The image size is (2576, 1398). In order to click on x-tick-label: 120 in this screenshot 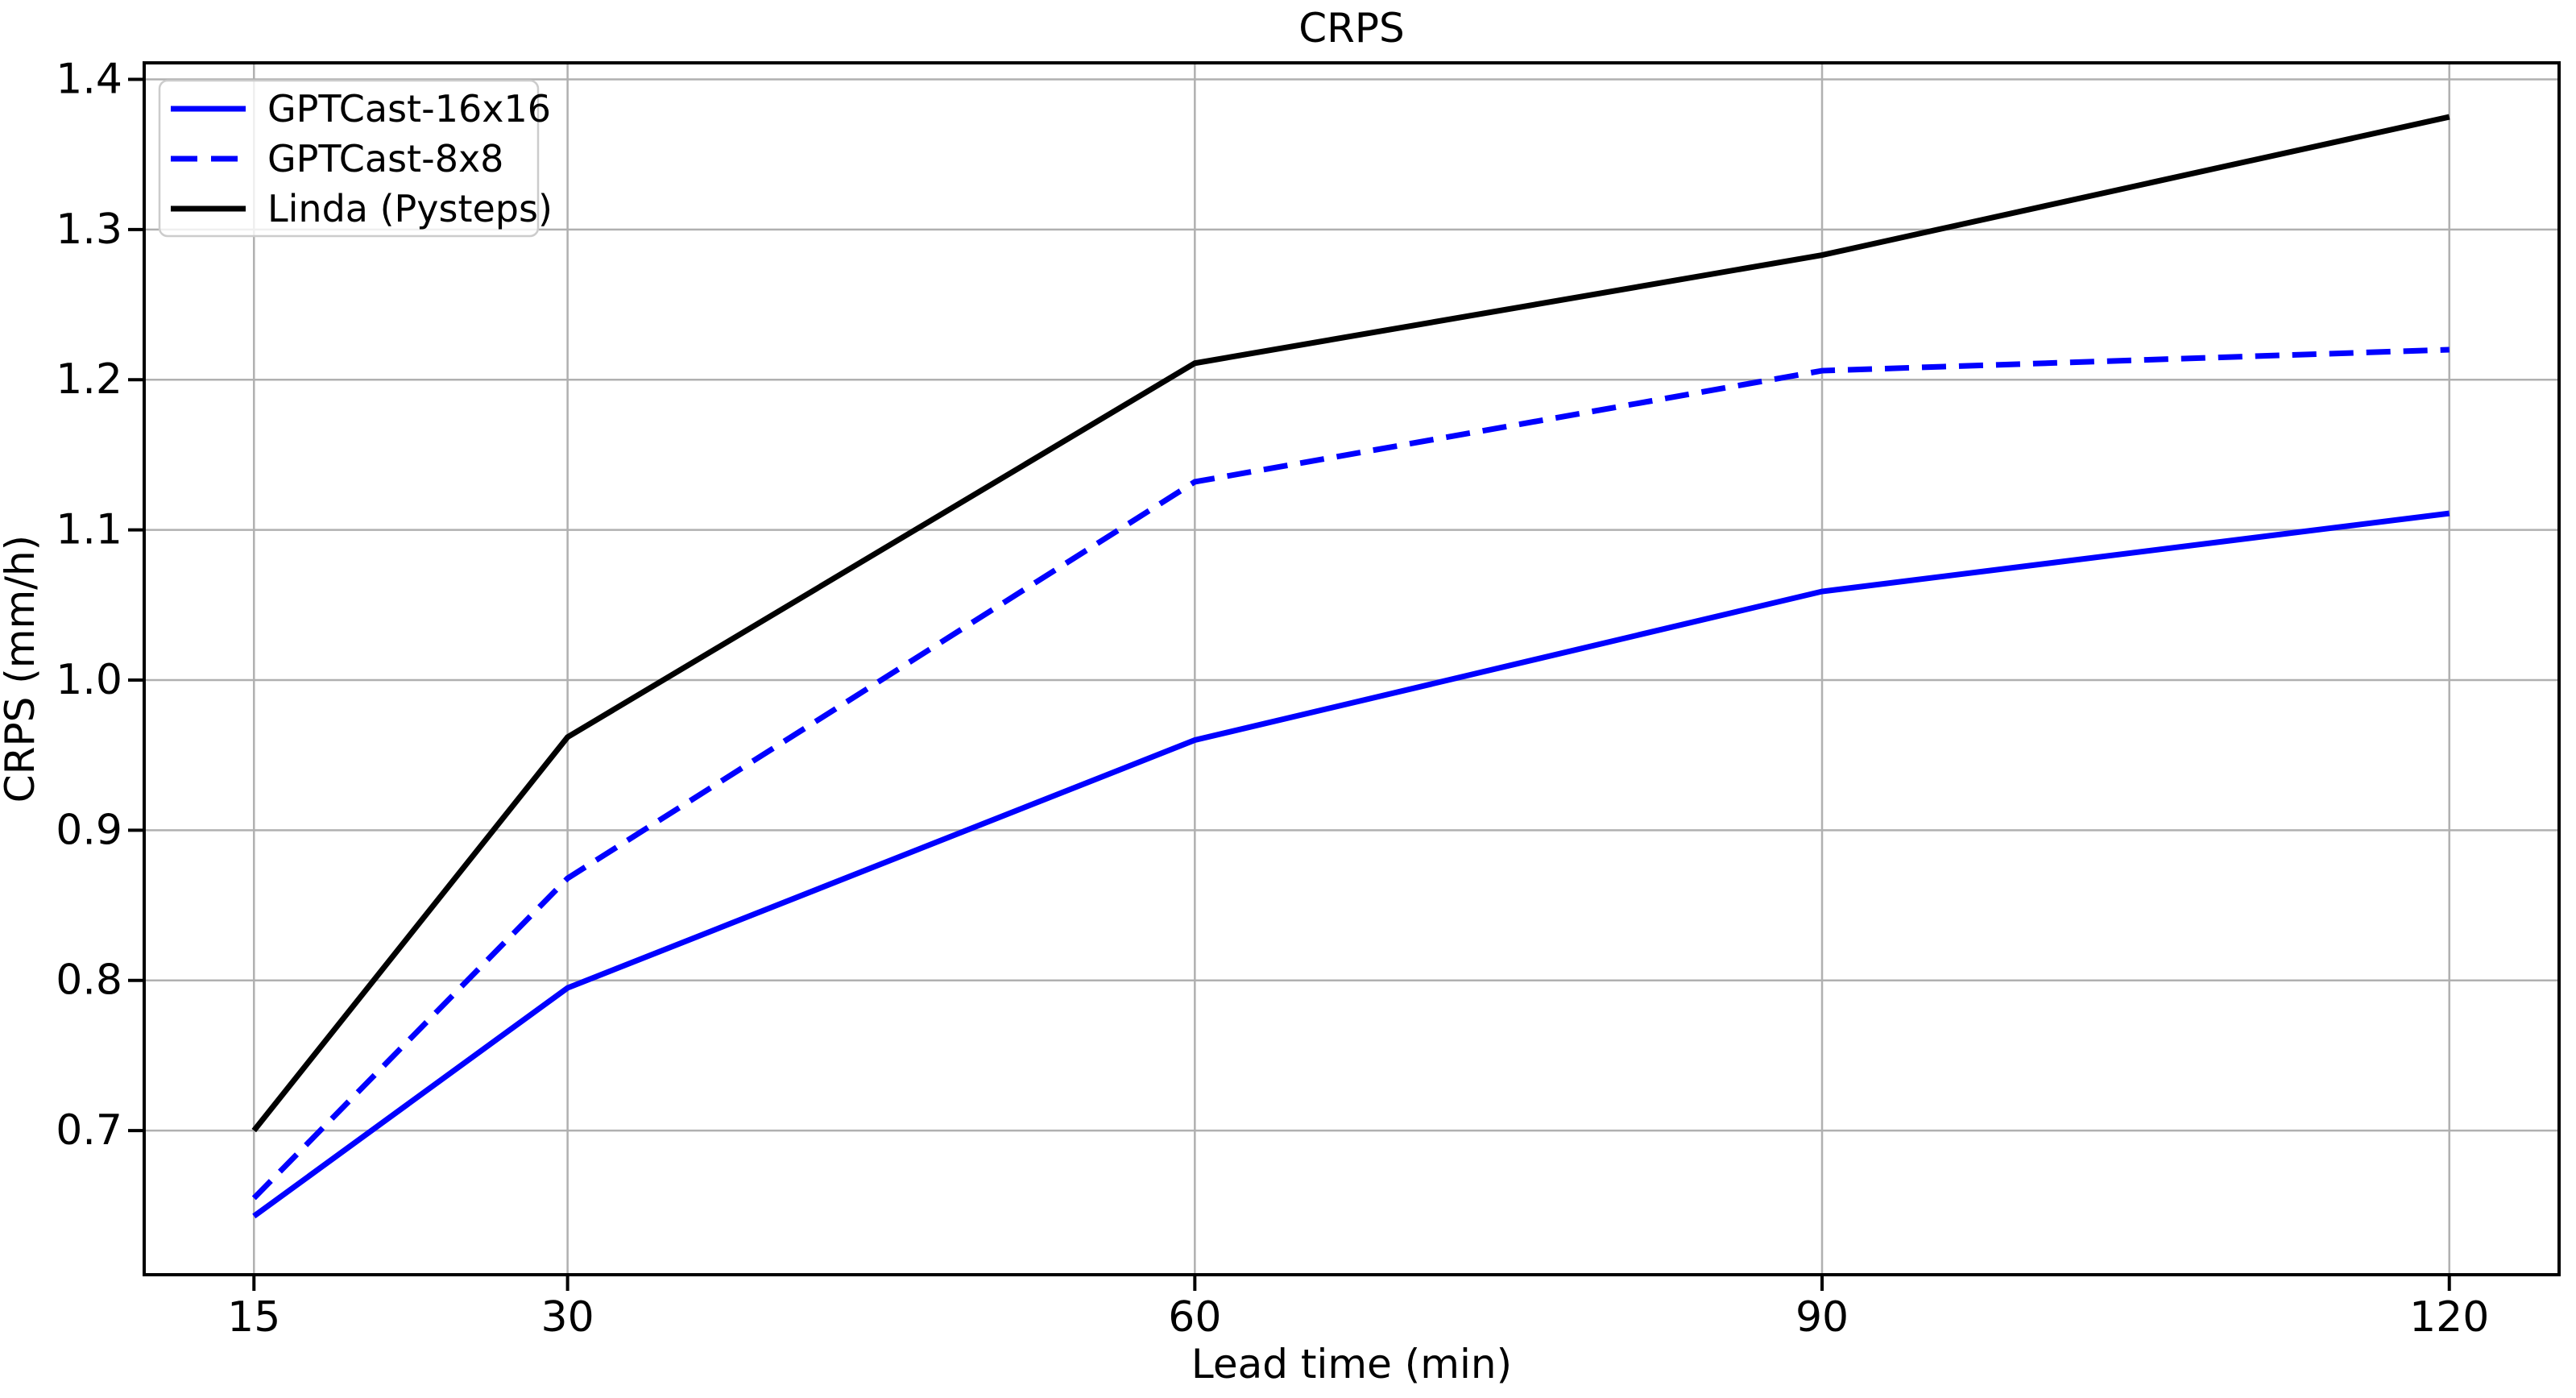, I will do `click(2449, 1317)`.